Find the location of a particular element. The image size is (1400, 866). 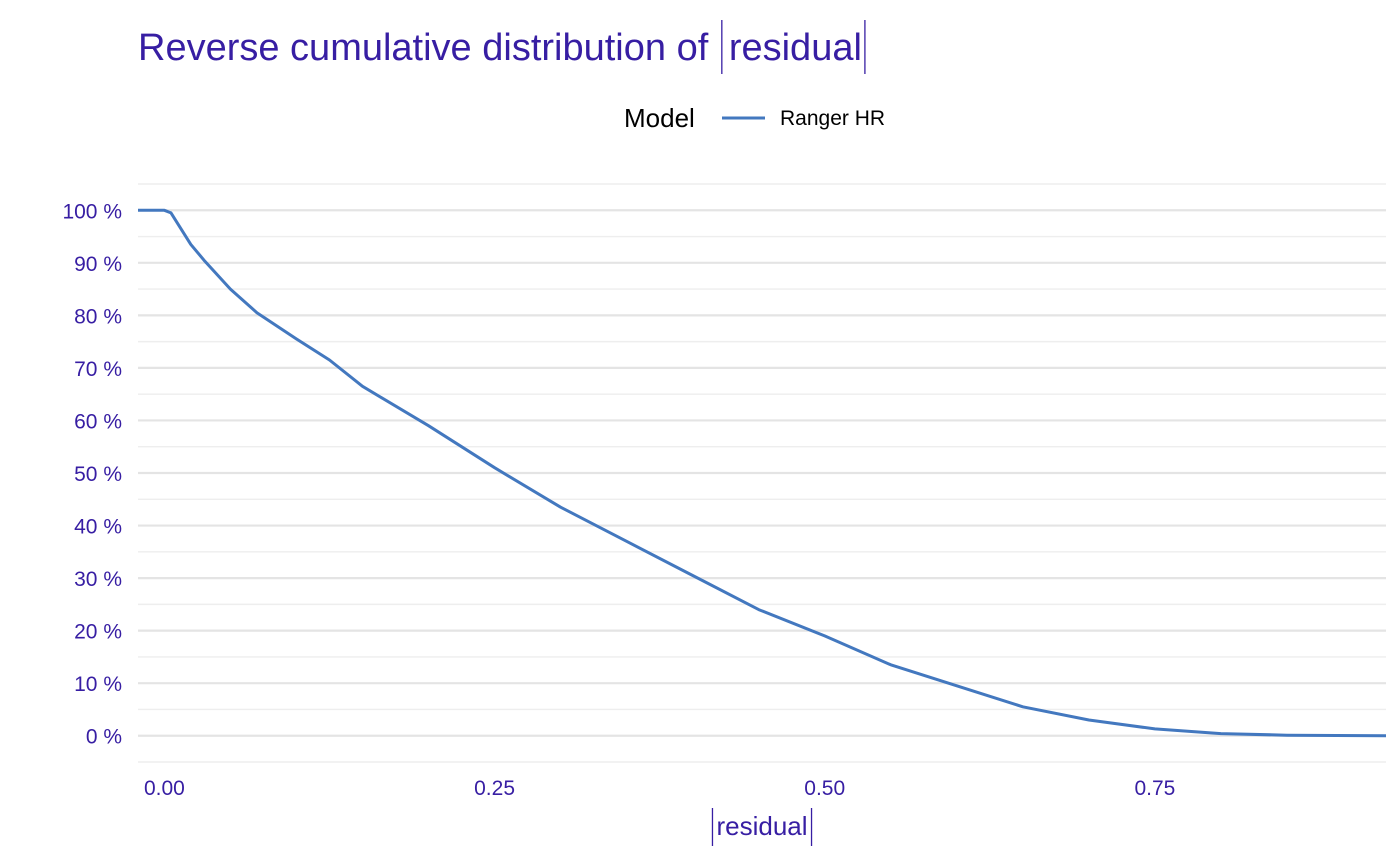

legend: Model Ranger HR is located at coordinates (754, 118).